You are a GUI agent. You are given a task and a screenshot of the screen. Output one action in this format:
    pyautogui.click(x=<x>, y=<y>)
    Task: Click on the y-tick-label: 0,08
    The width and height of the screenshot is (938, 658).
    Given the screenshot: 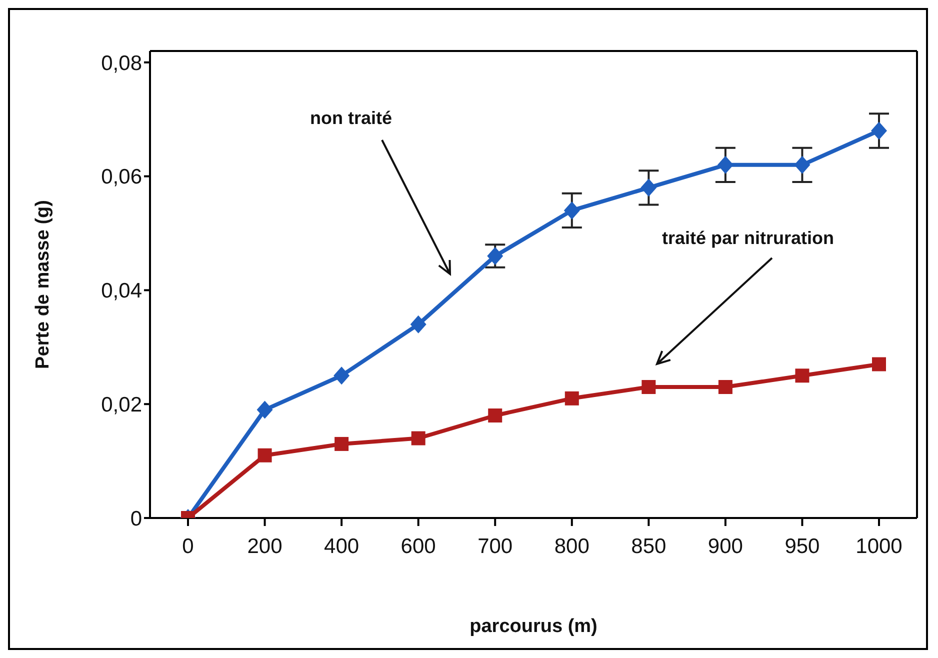 What is the action you would take?
    pyautogui.click(x=121, y=63)
    